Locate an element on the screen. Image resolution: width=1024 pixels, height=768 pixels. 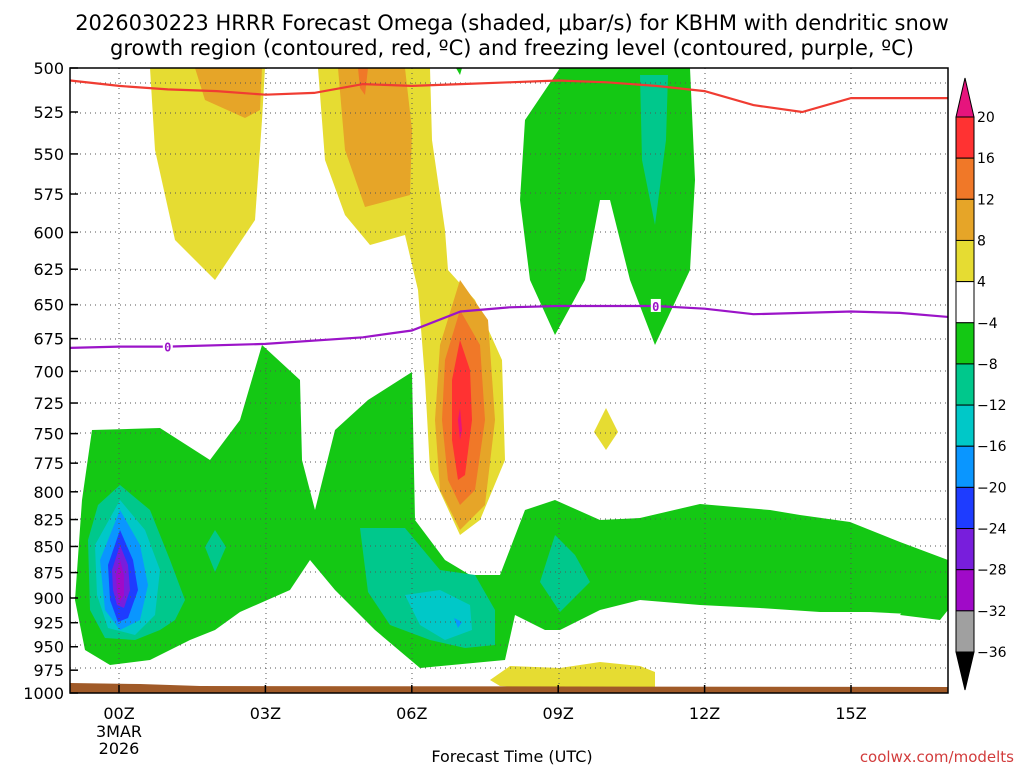
y-tick-label: 550 is located at coordinates (48, 154).